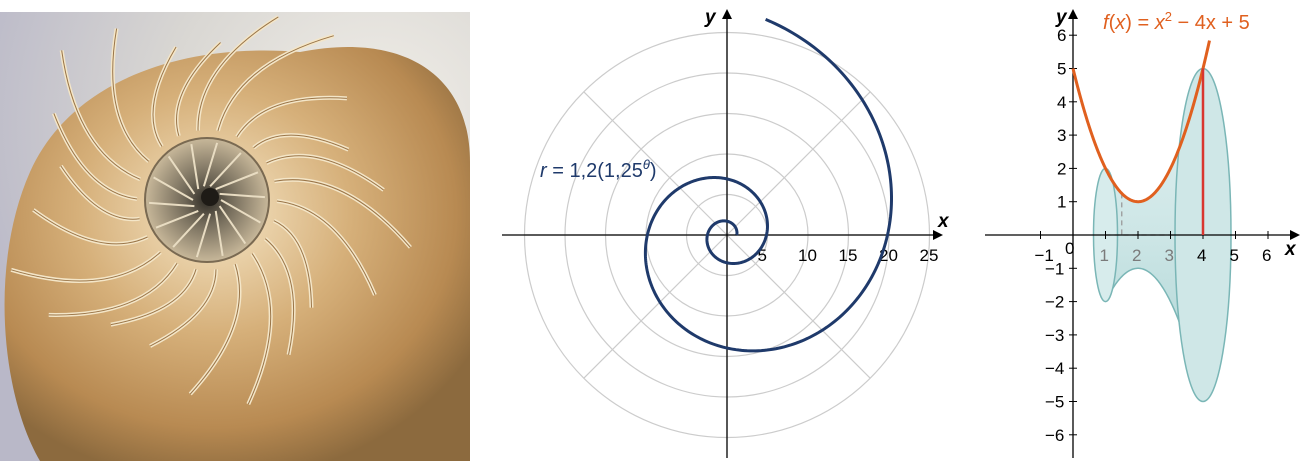 The image size is (1301, 461). I want to click on solid-x-tick-label: 5, so click(1234, 255).